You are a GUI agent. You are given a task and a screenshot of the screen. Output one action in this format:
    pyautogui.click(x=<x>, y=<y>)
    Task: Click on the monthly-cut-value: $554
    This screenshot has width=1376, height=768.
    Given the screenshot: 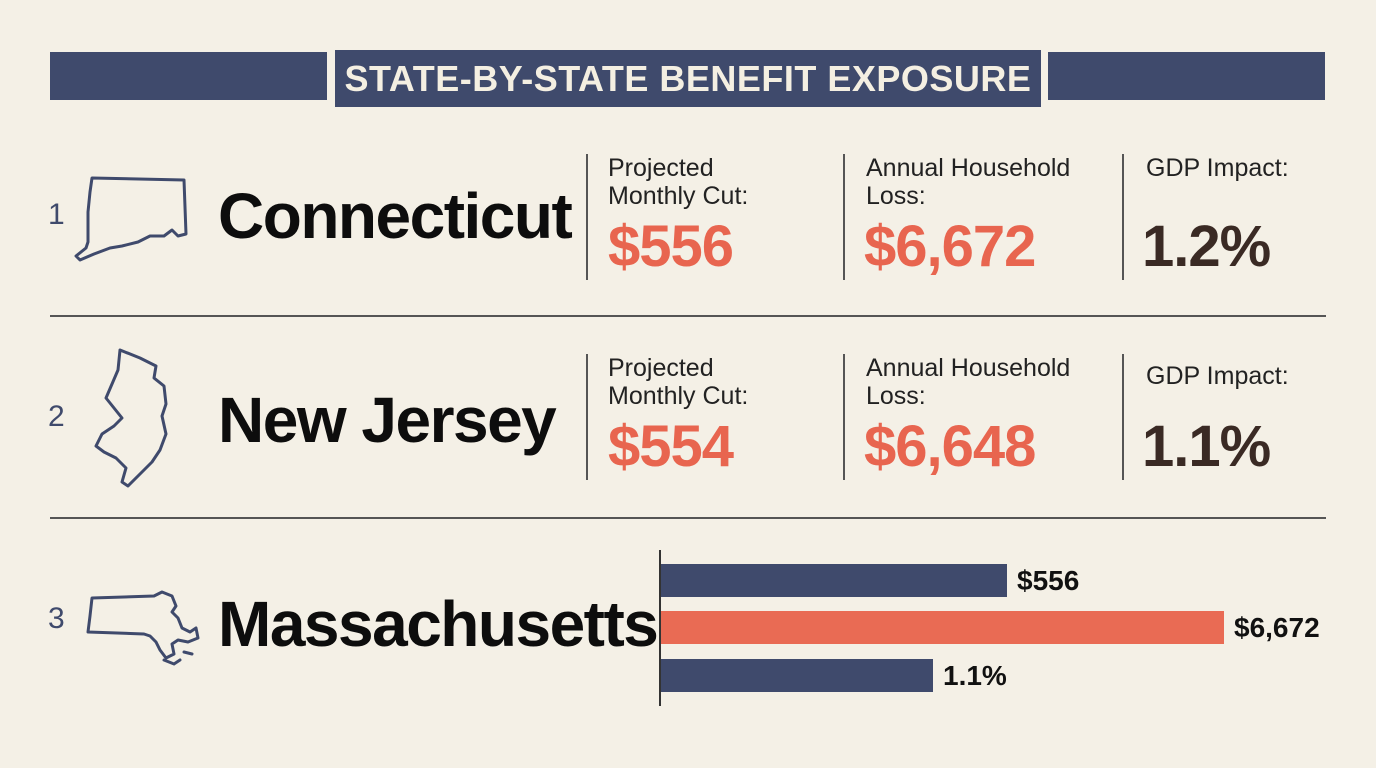 What is the action you would take?
    pyautogui.click(x=671, y=446)
    